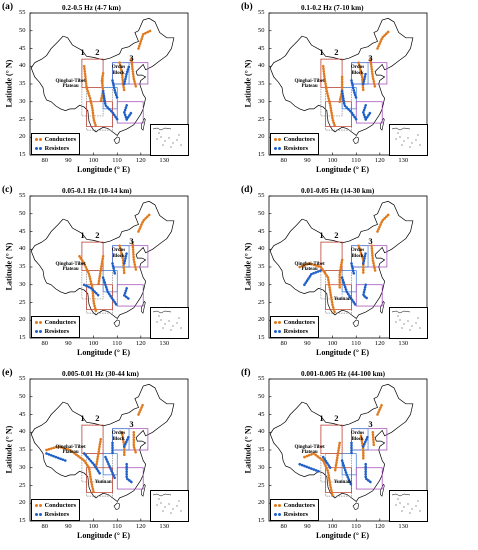 Image resolution: width=478 pixels, height=550 pixels. I want to click on south-china-box, so click(369, 295).